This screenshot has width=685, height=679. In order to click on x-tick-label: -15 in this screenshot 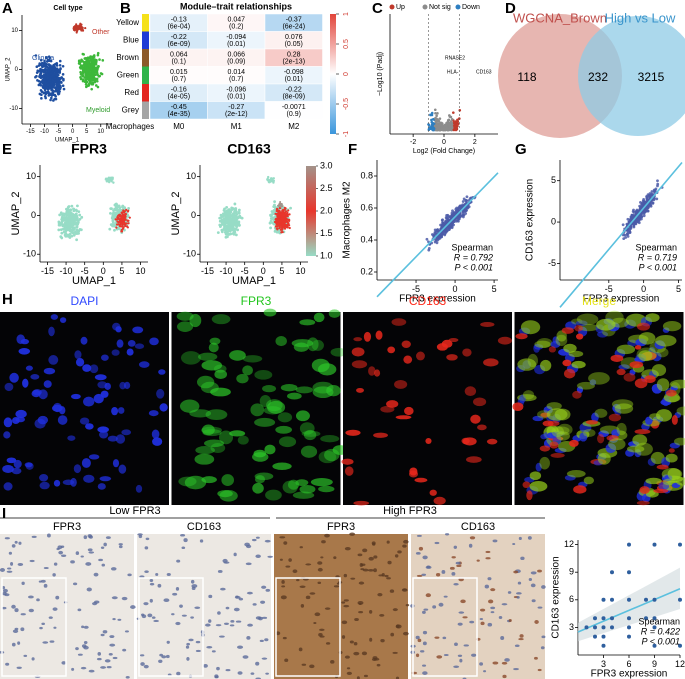, I will do `click(47, 271)`.